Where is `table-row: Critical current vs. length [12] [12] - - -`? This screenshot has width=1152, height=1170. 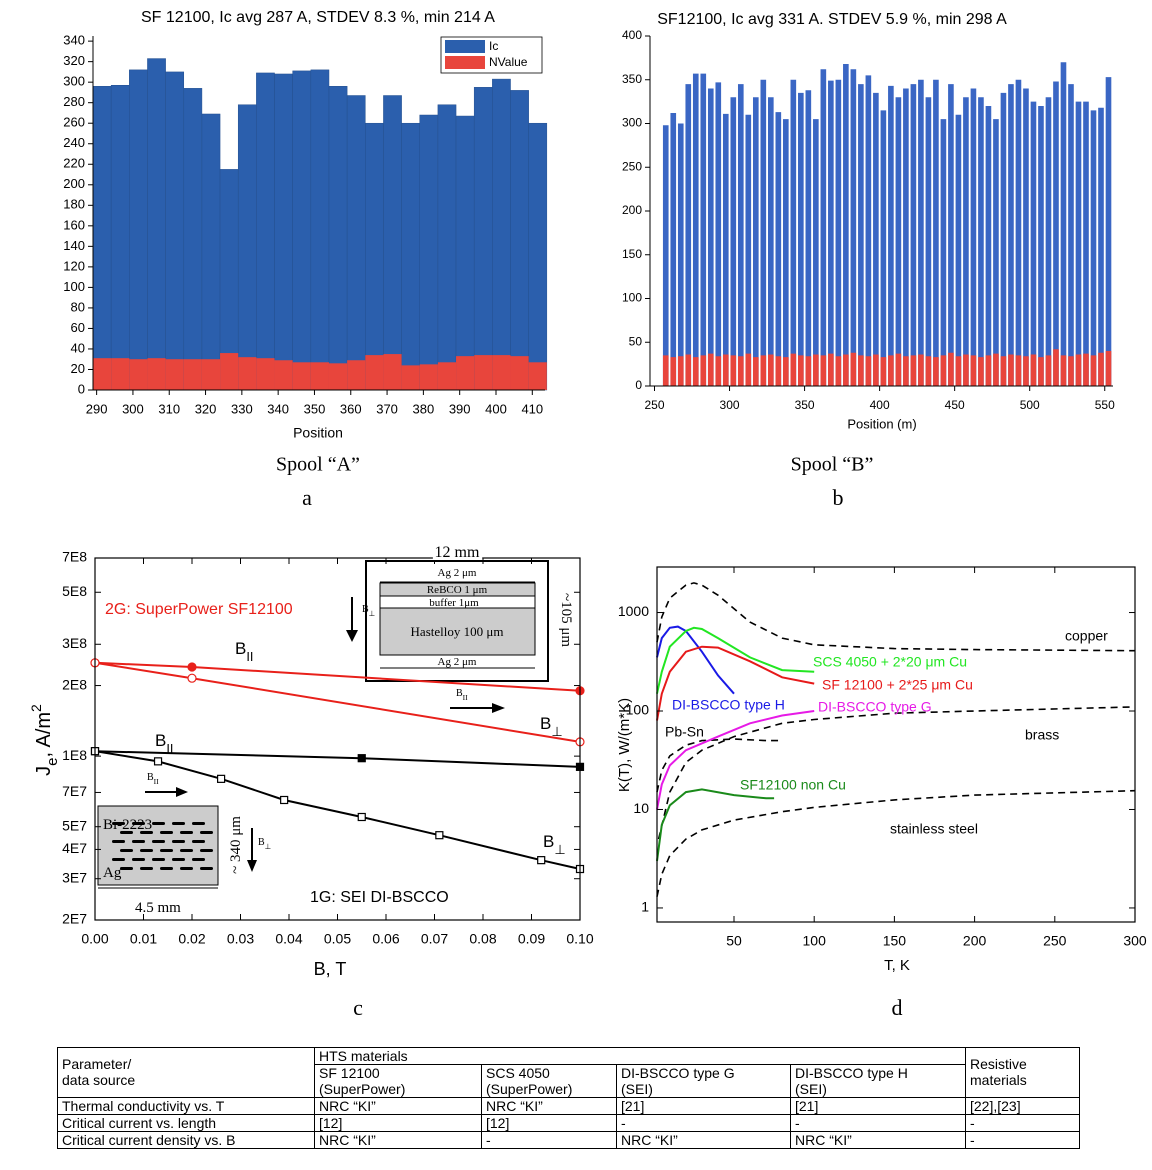 table-row: Critical current vs. length [12] [12] - - - is located at coordinates (568, 1123).